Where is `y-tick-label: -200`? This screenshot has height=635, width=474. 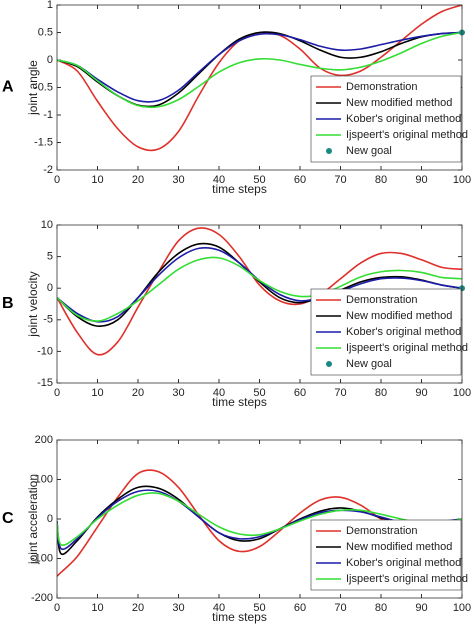 y-tick-label: -200 is located at coordinates (42, 598).